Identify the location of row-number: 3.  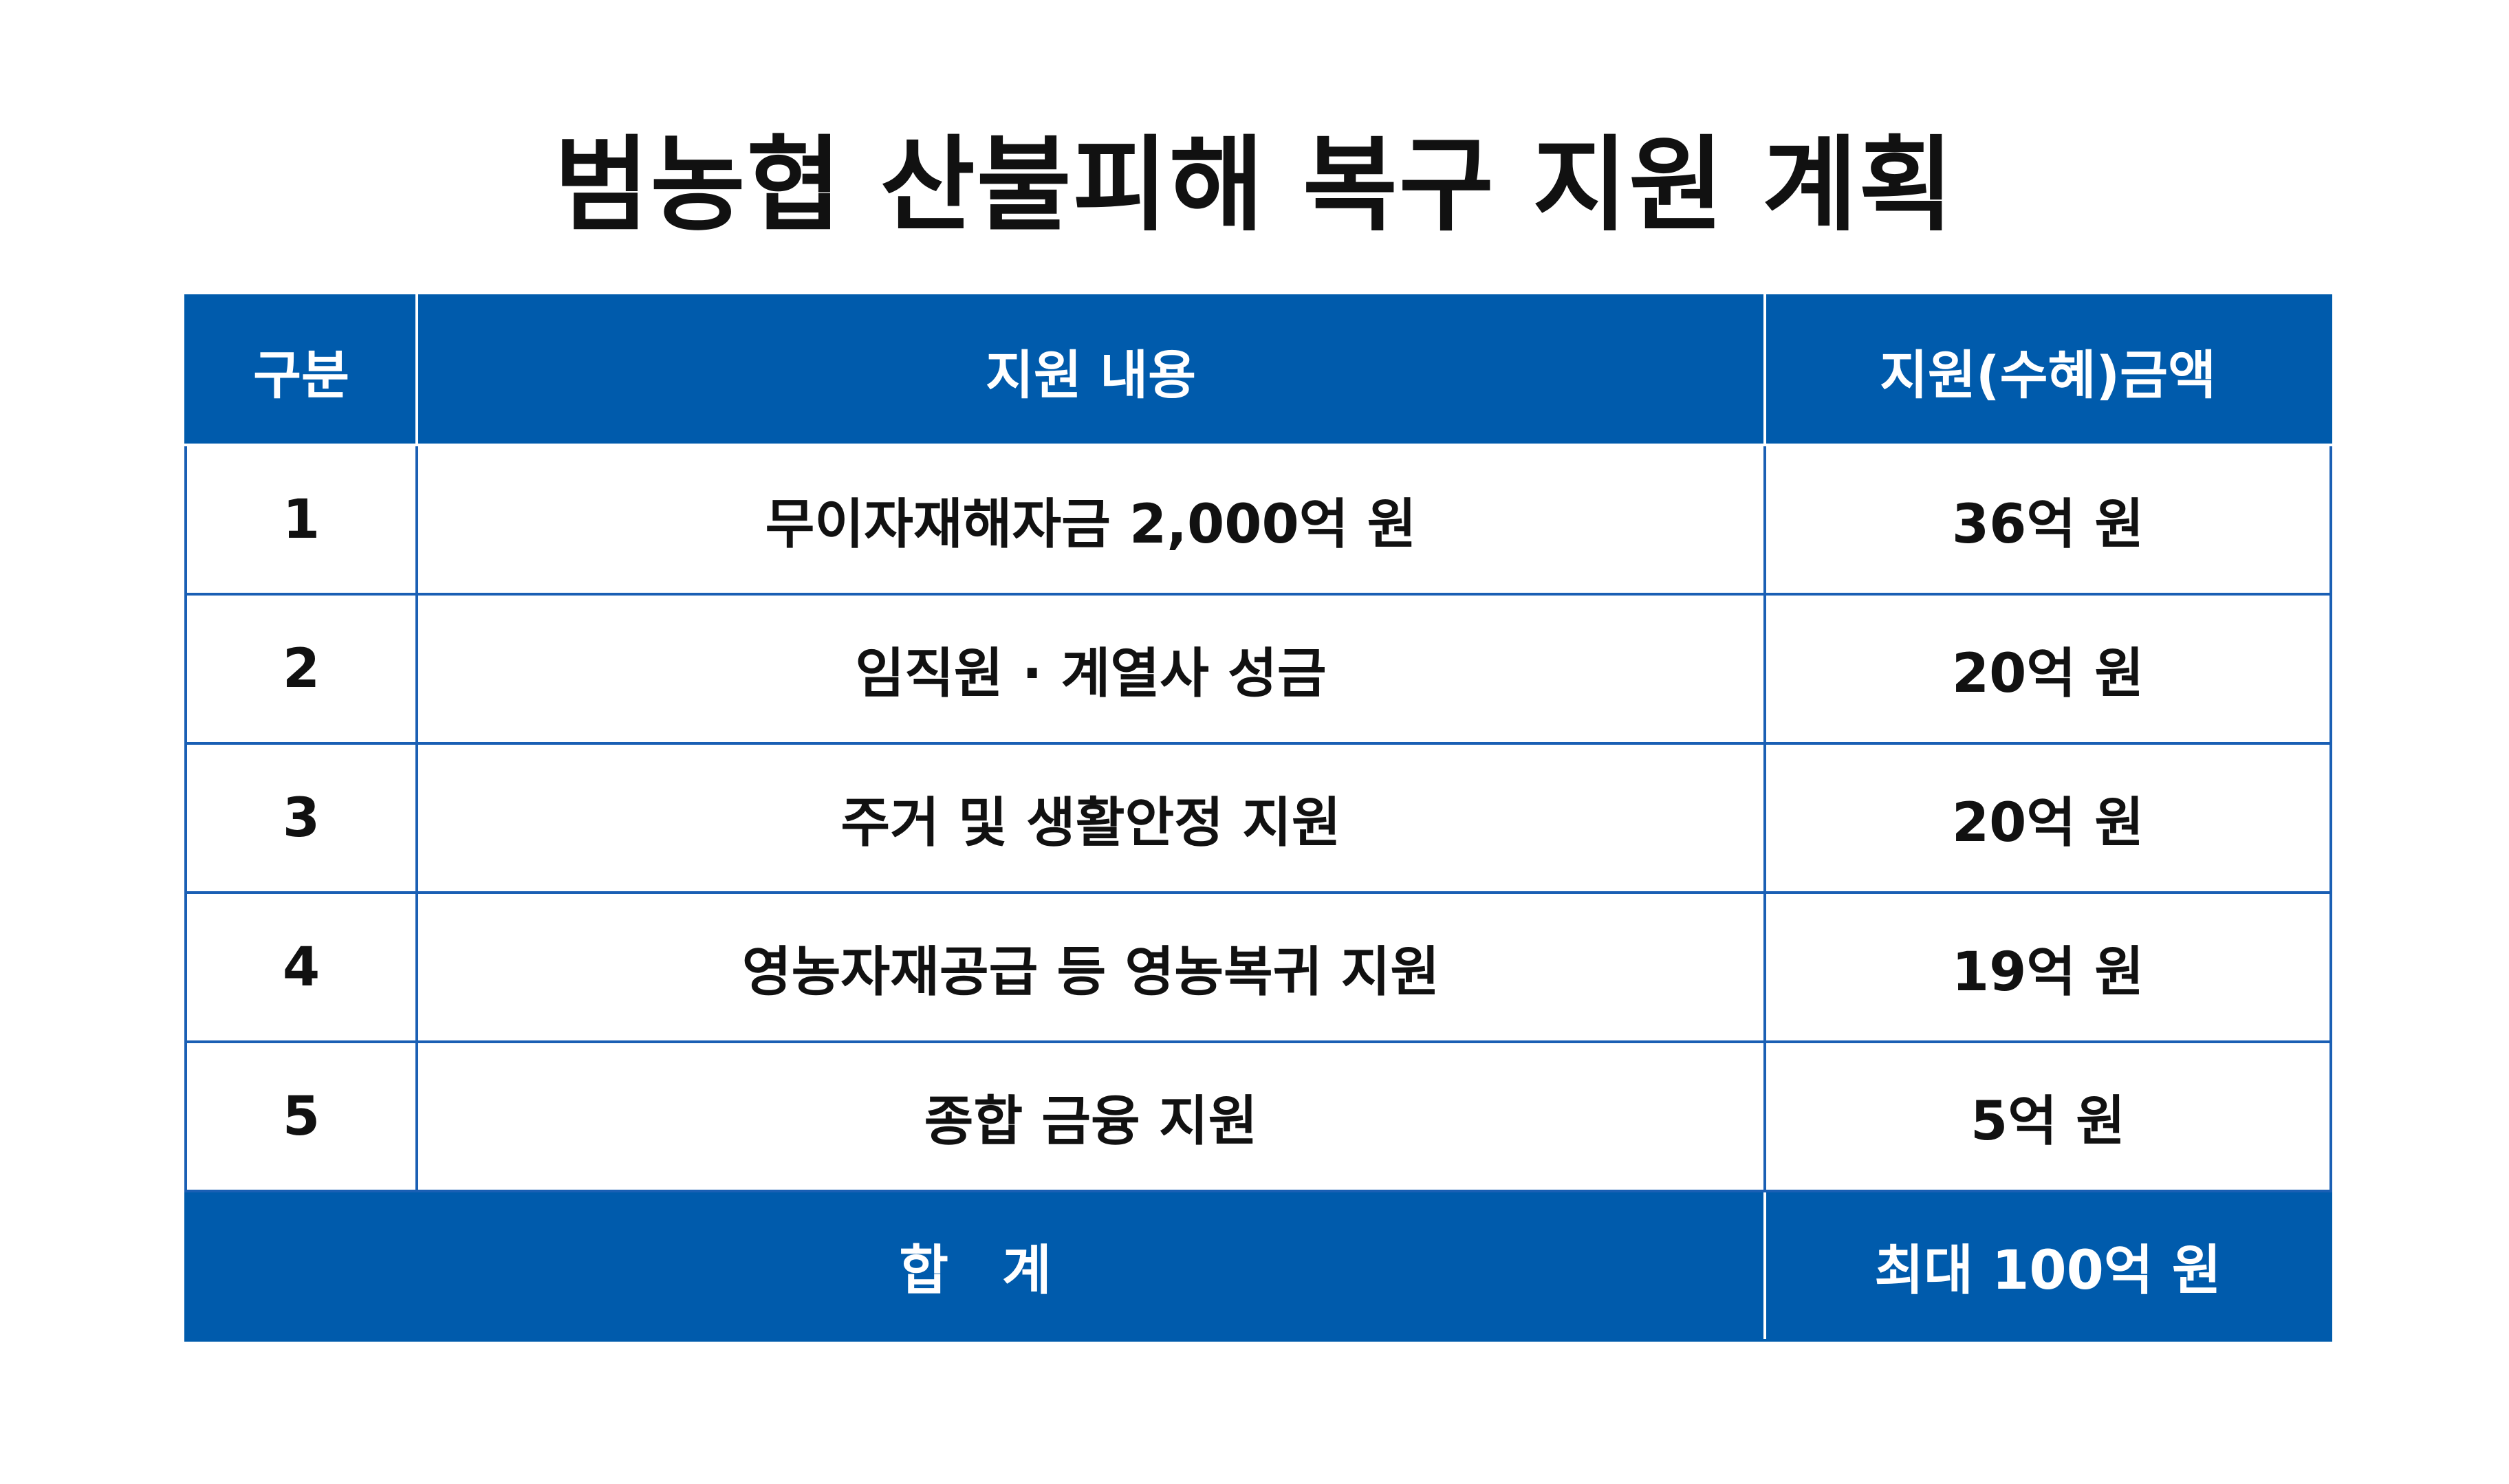
(301, 818).